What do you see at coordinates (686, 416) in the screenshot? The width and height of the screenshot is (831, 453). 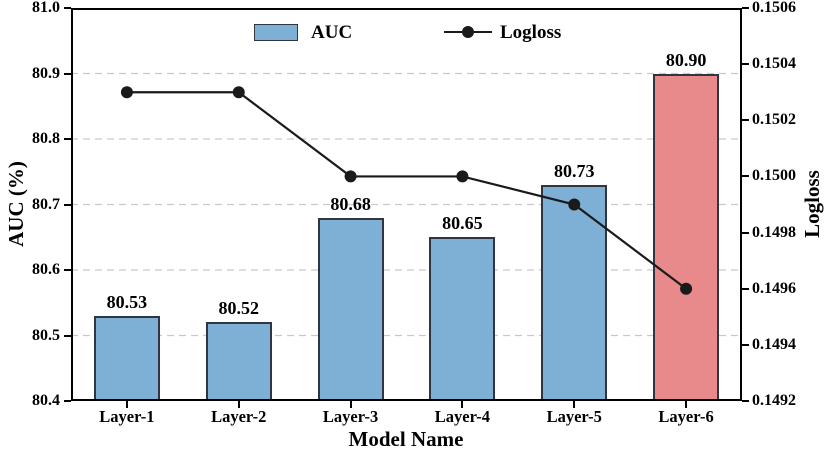 I see `x-tick-label-layer-6: Layer-6` at bounding box center [686, 416].